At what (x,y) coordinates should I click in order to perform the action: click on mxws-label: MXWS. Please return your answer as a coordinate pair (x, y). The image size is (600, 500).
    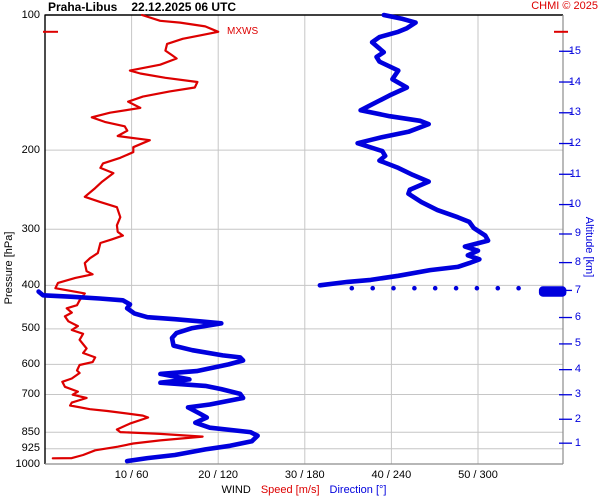
    Looking at the image, I should click on (243, 31).